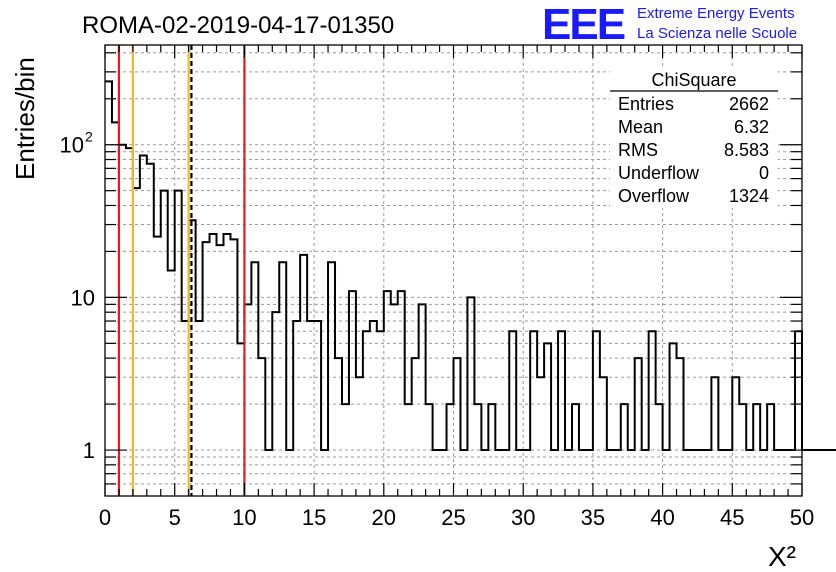 The width and height of the screenshot is (836, 572). Describe the element at coordinates (716, 13) in the screenshot. I see `eee-logo-line1: Extreme Energy Events` at that location.